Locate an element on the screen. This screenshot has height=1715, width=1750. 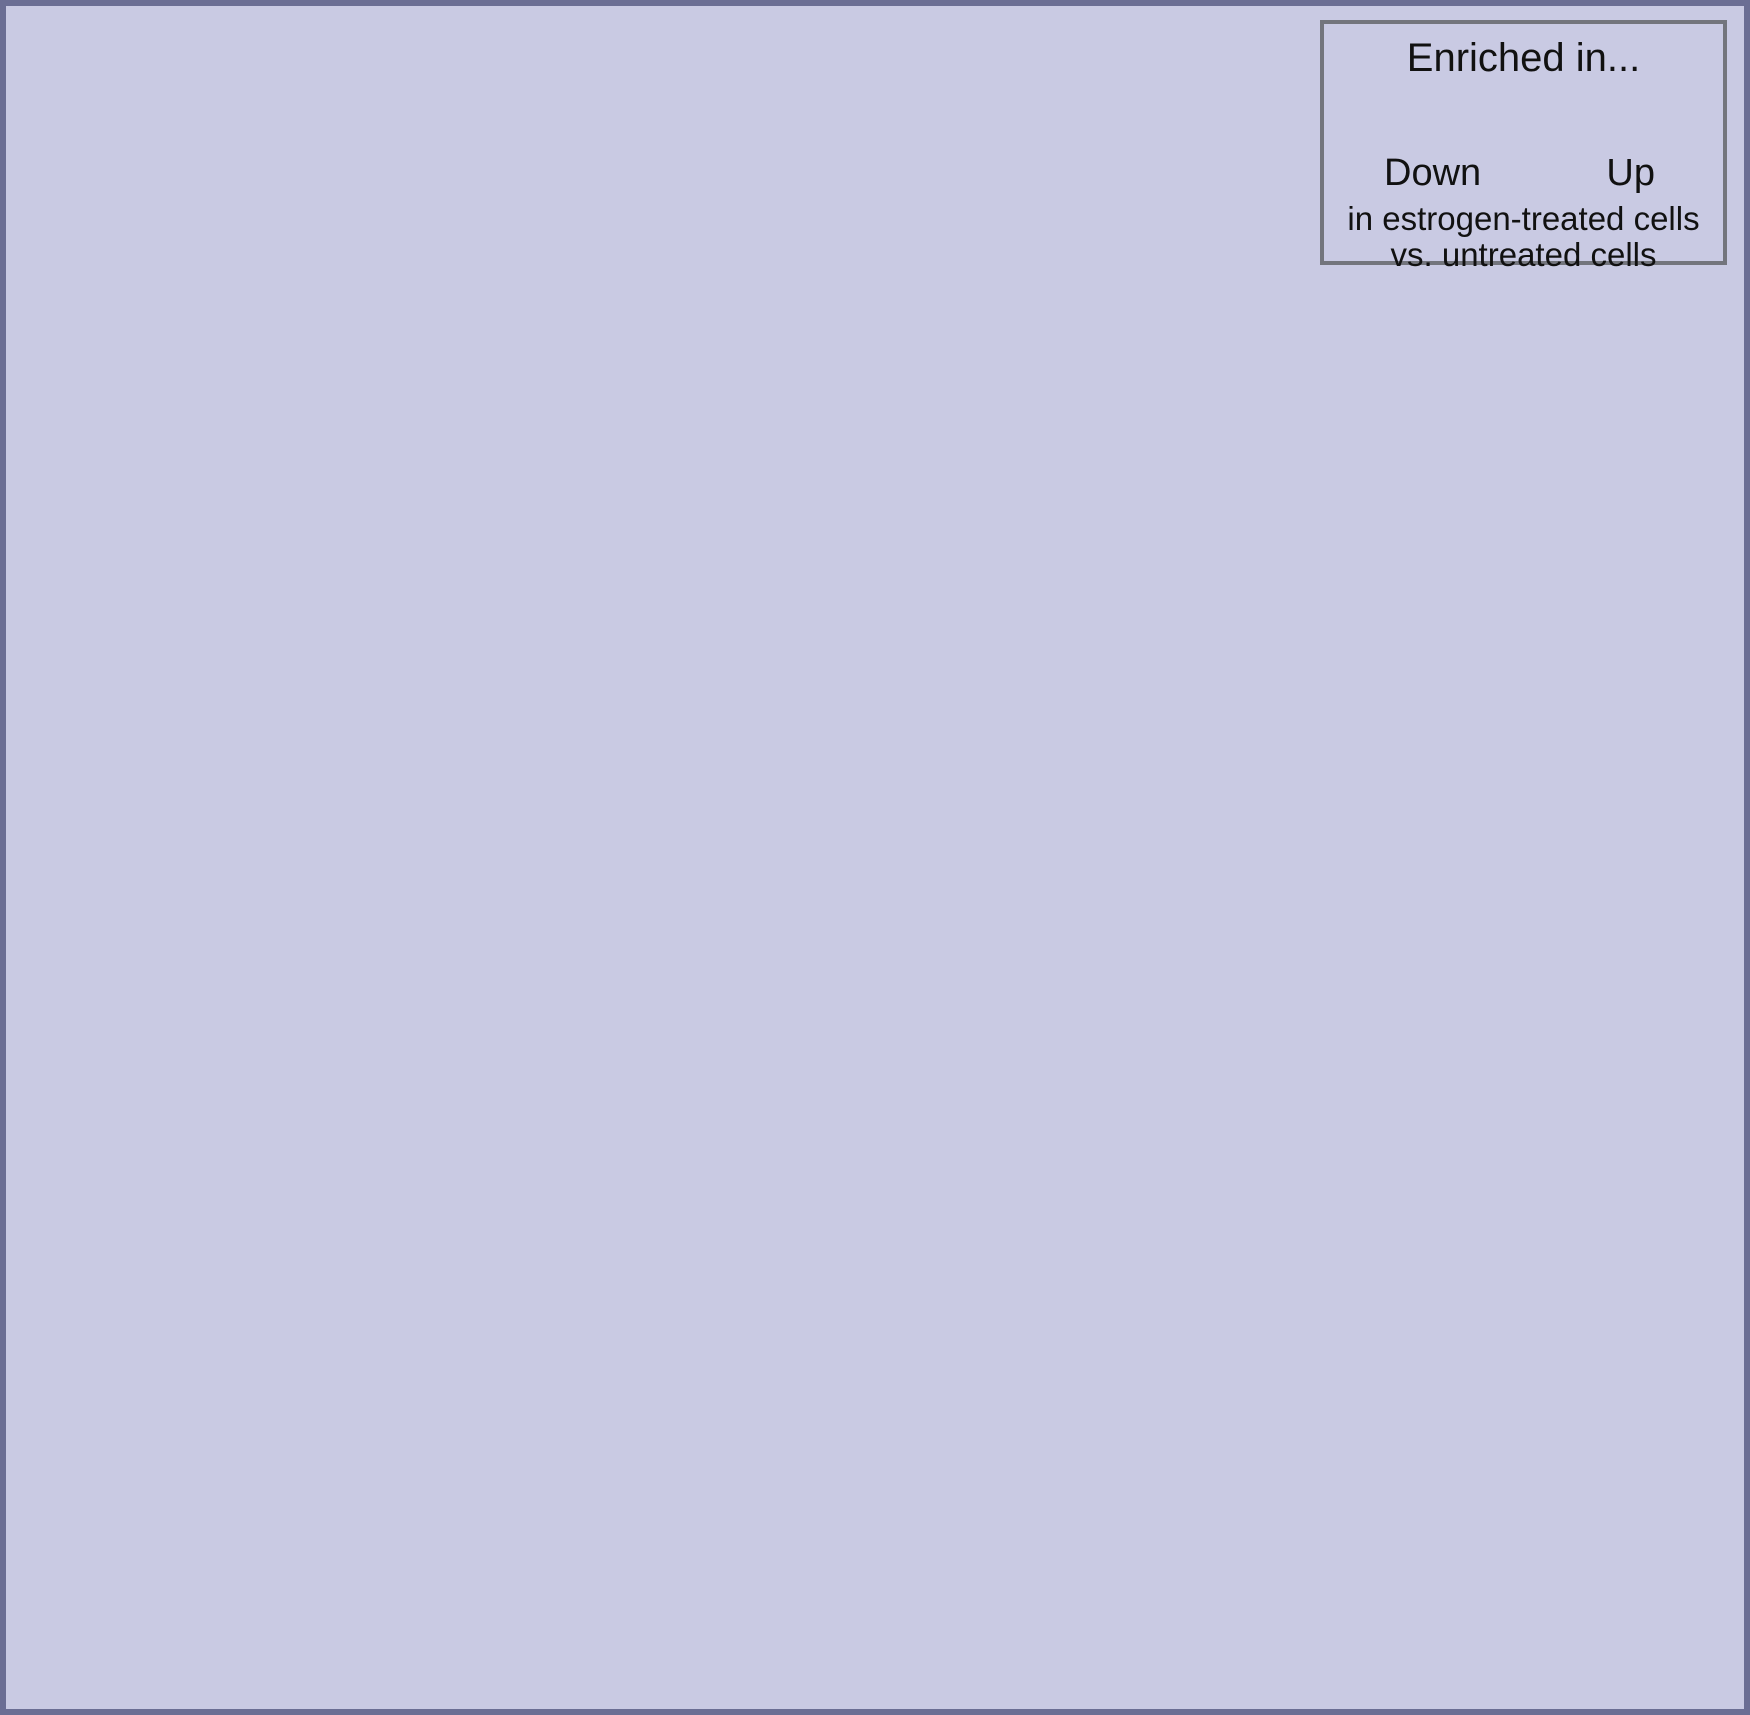
legend-subtitle-1: in estrogen-treated cells is located at coordinates (1523, 218).